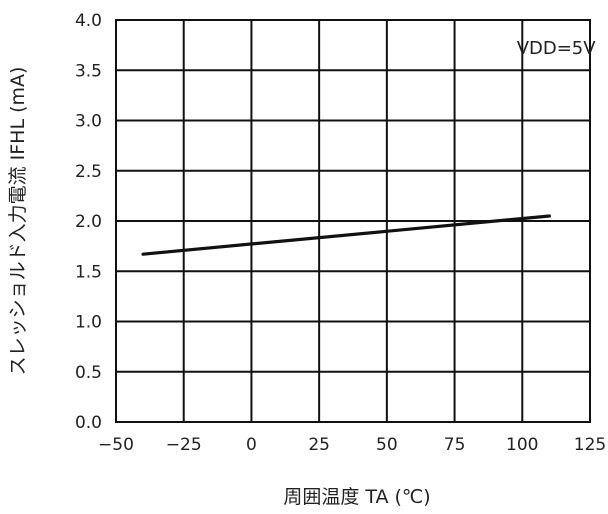 This screenshot has width=608, height=514. Describe the element at coordinates (590, 445) in the screenshot. I see `x-tick-label: 125` at that location.